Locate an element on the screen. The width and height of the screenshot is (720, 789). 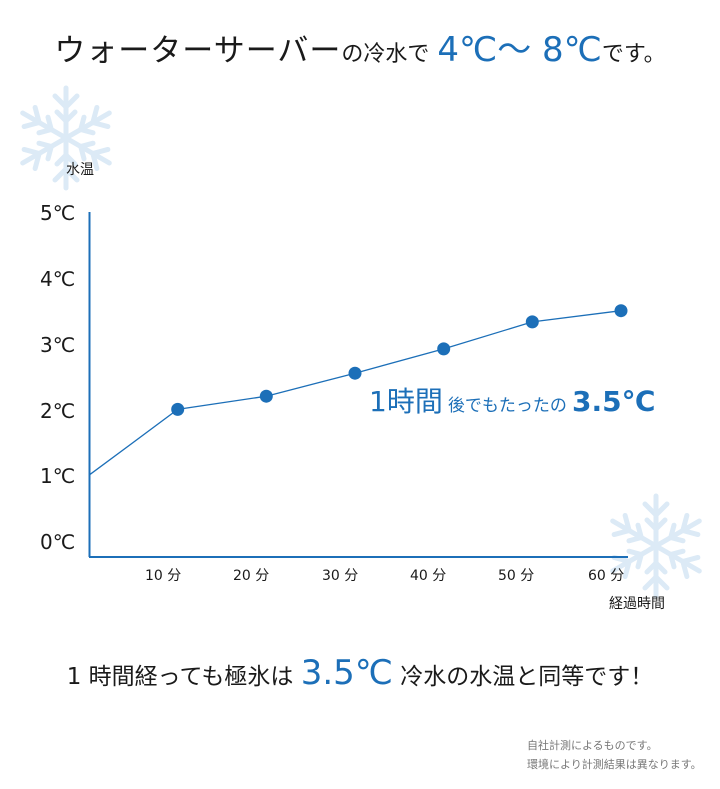
bottom-message-text-2: 冷水の水温と同等です！ is located at coordinates (527, 677).